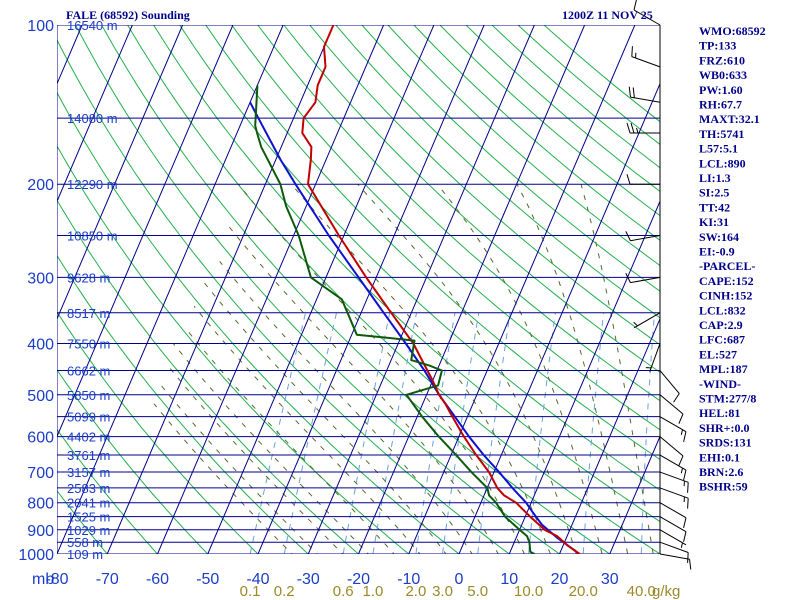 This screenshot has width=800, height=600. Describe the element at coordinates (343, 591) in the screenshot. I see `mixing-ratio-tick: 0.6` at that location.